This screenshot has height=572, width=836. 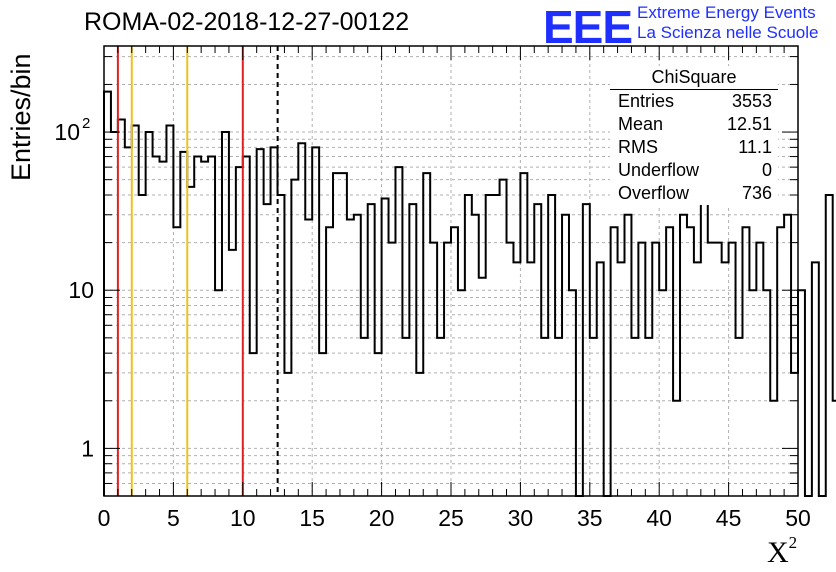 I want to click on stats-label: Mean, so click(x=641, y=124).